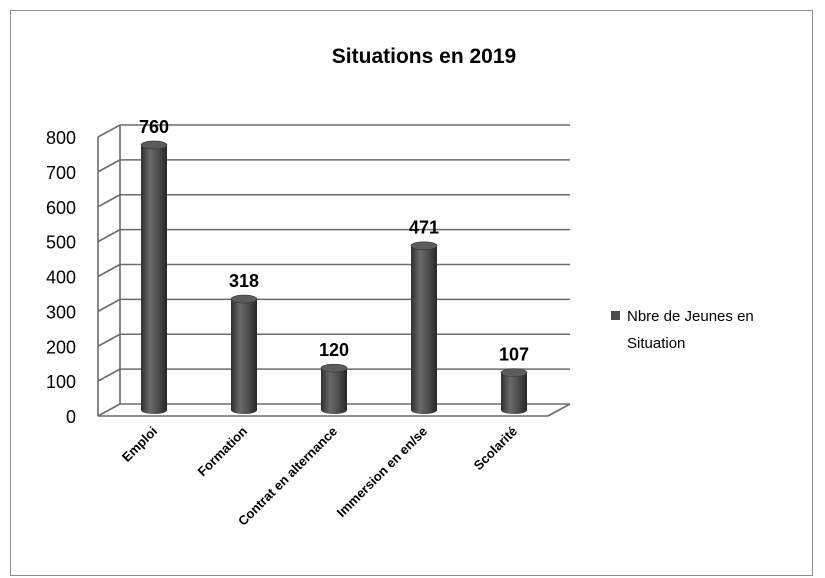  Describe the element at coordinates (382, 472) in the screenshot. I see `x-tick-label: Immersion en en/se` at that location.